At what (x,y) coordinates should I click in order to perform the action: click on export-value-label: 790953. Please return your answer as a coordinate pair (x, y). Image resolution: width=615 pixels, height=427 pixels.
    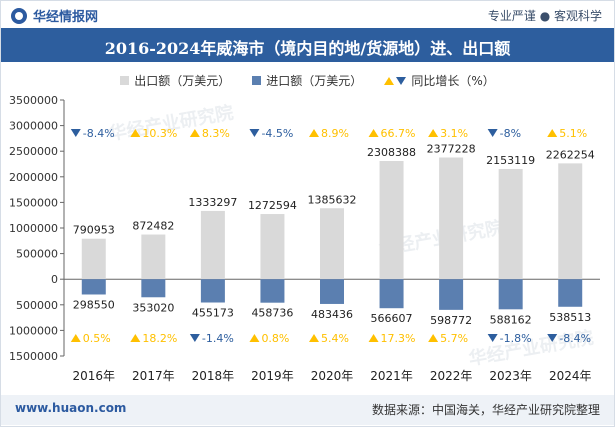
    Looking at the image, I should click on (94, 230).